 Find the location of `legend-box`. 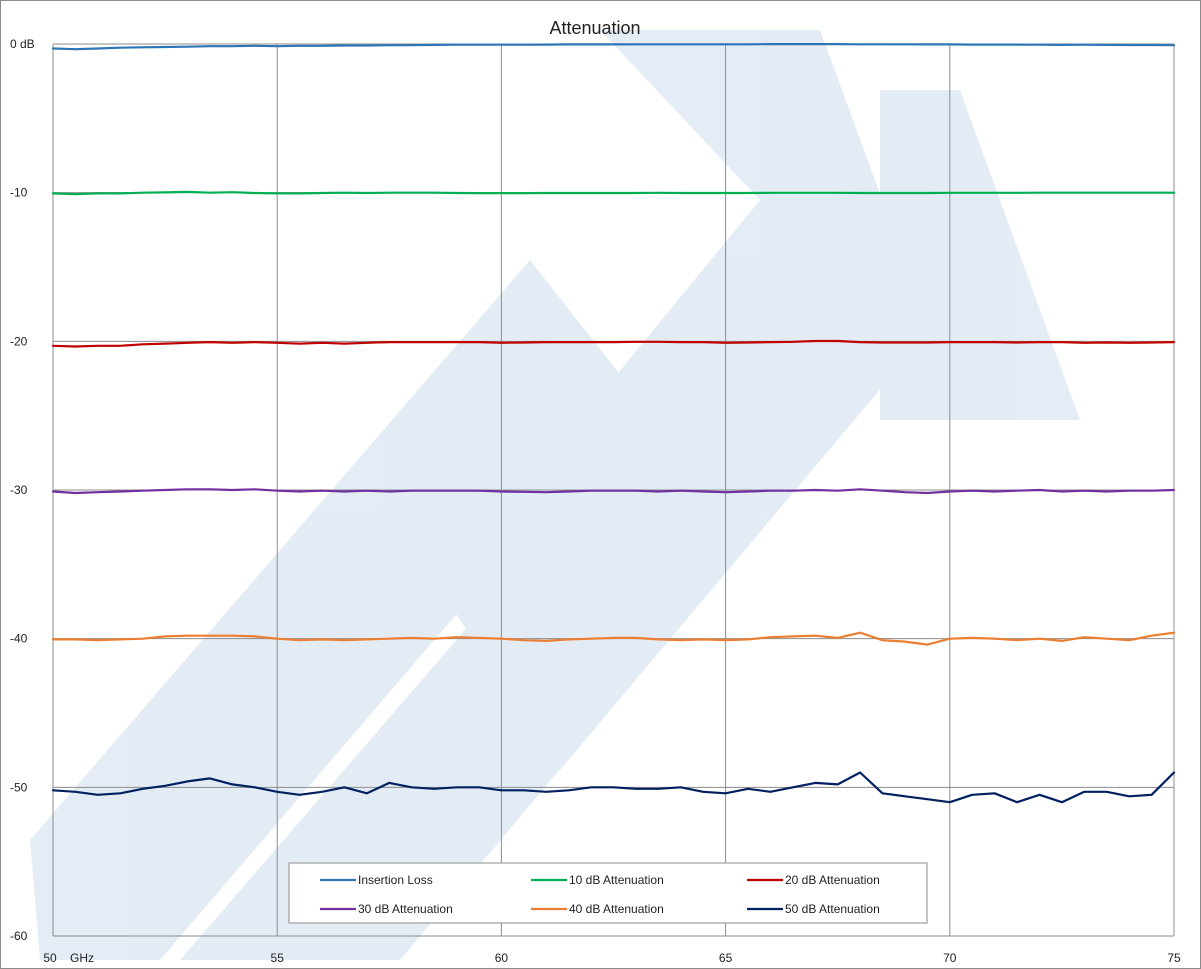

legend-box is located at coordinates (608, 893).